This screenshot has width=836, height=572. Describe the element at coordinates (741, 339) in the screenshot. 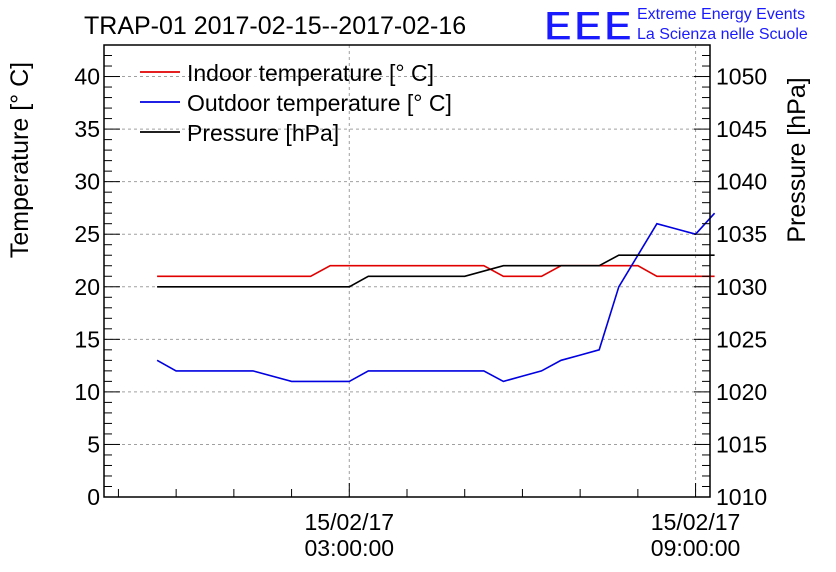

I see `y2-tick-label: 1025` at that location.